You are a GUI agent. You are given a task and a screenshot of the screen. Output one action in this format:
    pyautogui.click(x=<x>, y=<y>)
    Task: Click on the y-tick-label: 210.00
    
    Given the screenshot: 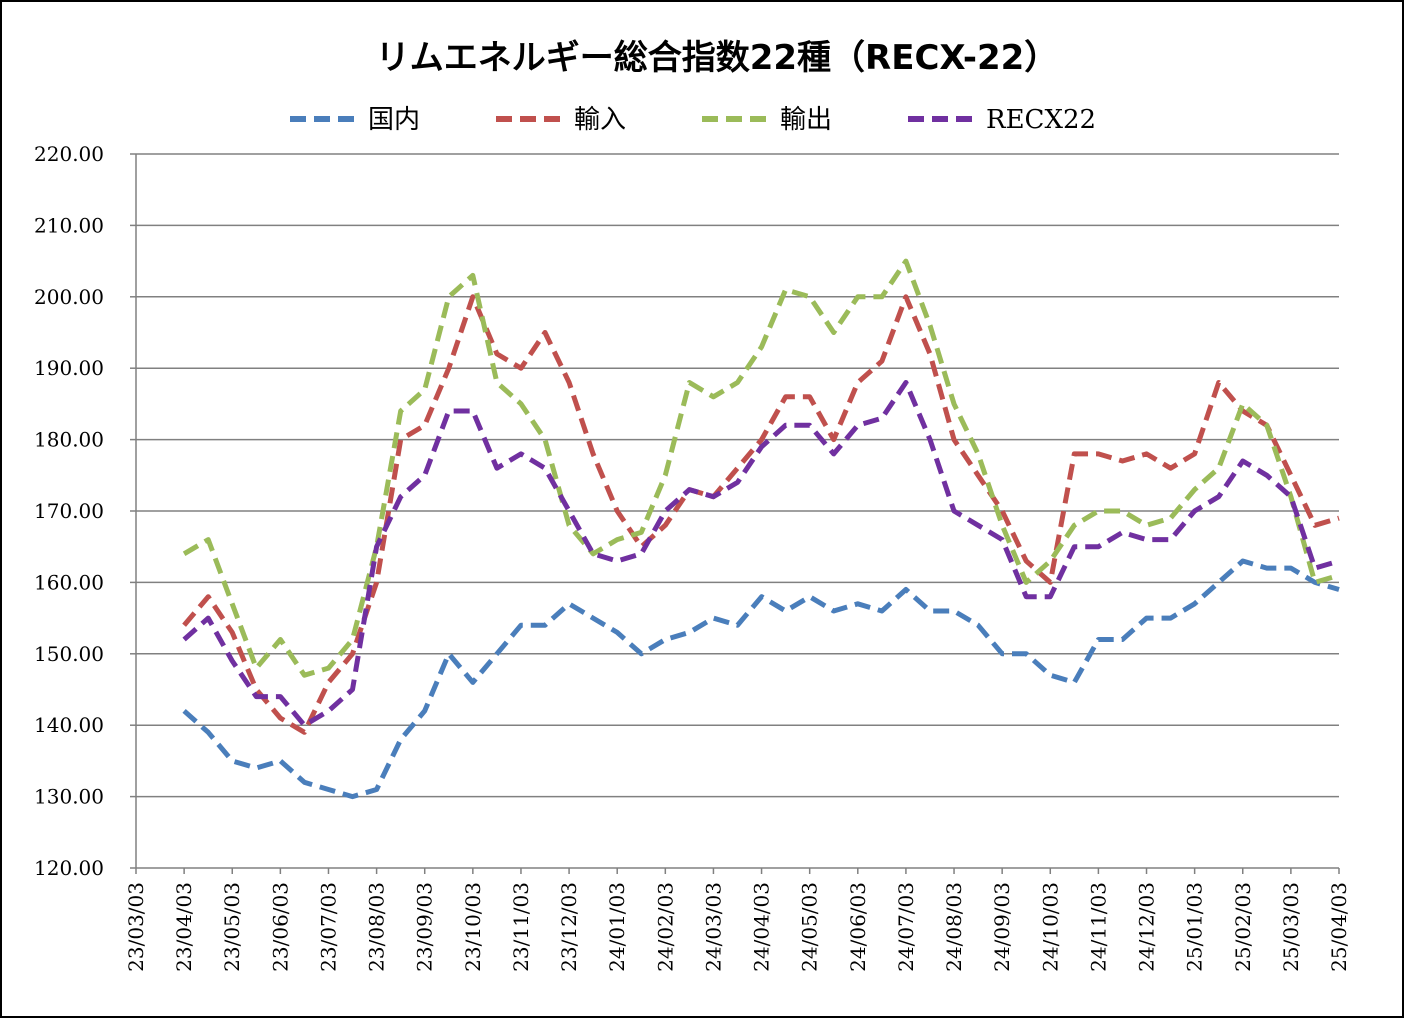 What is the action you would take?
    pyautogui.click(x=69, y=225)
    